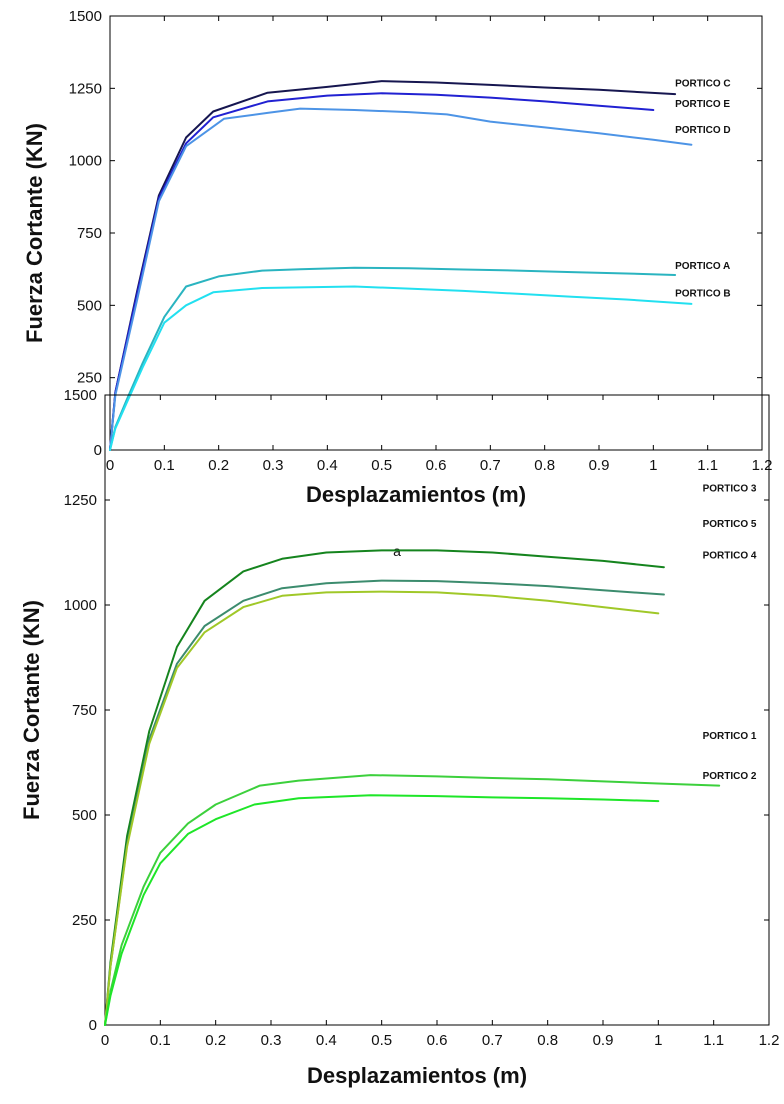  What do you see at coordinates (730, 524) in the screenshot?
I see `series-label-portico-5: PORTICO 5` at bounding box center [730, 524].